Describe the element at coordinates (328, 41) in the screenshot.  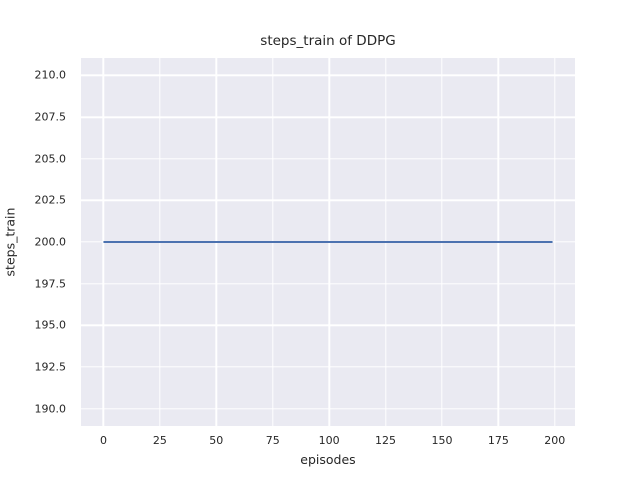
I see `chart-title: steps_train of DDPG` at that location.